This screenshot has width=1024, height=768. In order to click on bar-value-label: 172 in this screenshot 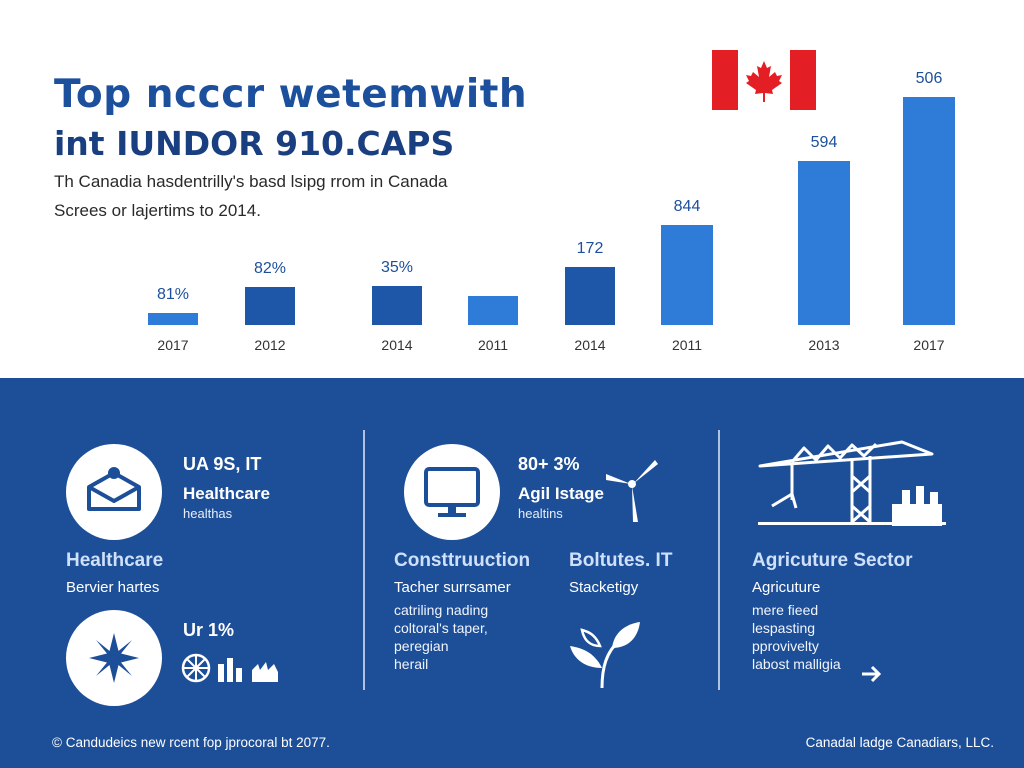, I will do `click(590, 248)`.